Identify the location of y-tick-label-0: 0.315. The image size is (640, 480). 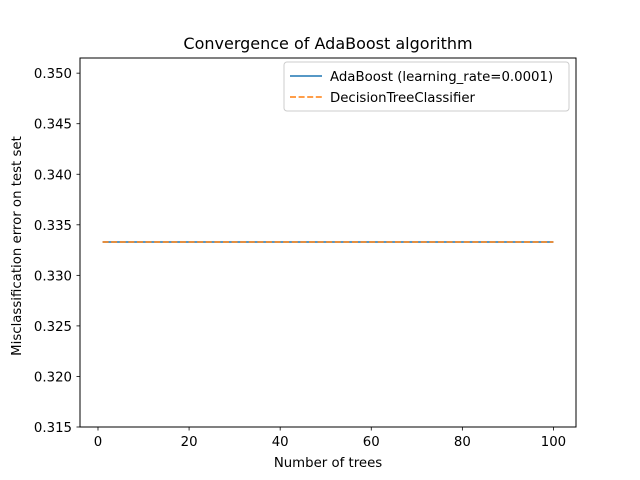
(53, 428).